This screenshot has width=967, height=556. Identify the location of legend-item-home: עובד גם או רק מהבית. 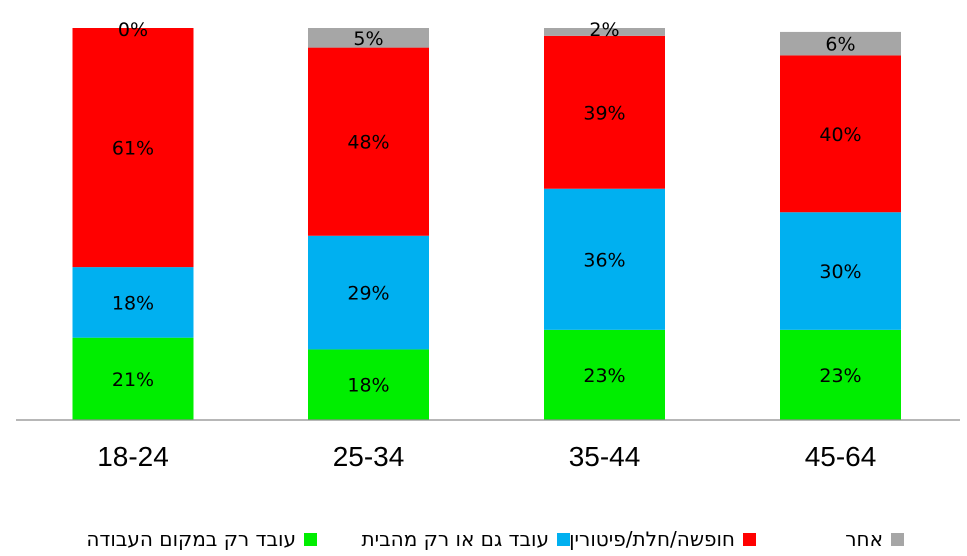
(465, 539).